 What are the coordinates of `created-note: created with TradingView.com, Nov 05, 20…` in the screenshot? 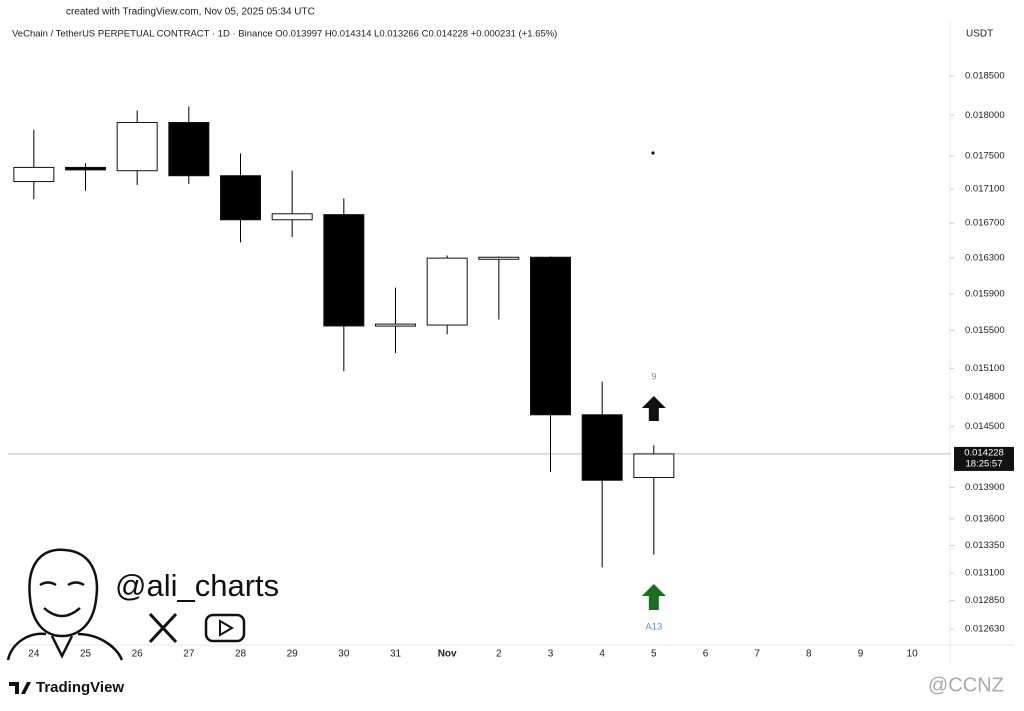 It's located at (190, 12).